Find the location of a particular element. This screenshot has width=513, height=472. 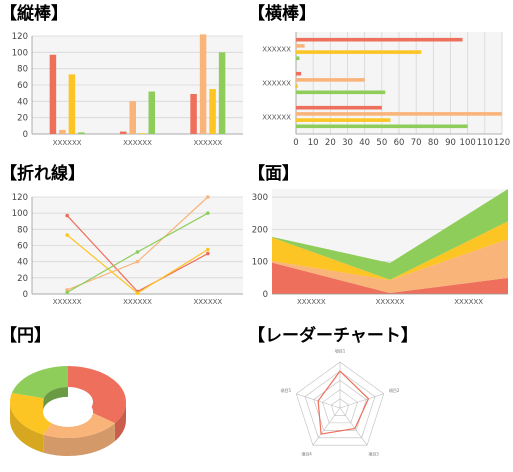

x-tick-label: 60 is located at coordinates (399, 143).